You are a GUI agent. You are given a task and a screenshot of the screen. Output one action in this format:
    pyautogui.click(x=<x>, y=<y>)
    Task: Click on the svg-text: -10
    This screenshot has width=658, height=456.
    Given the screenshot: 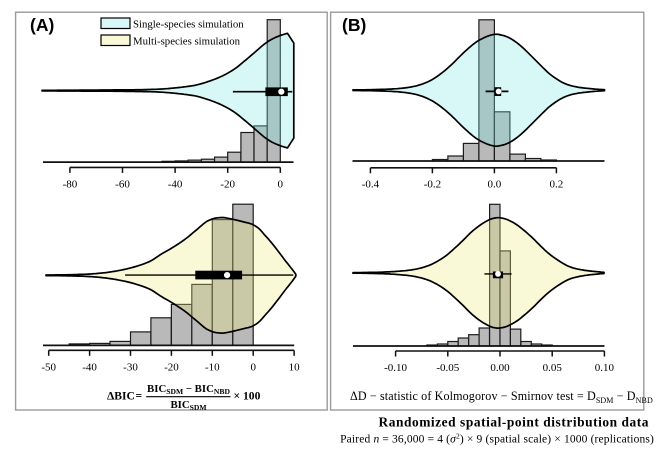 What is the action you would take?
    pyautogui.click(x=212, y=368)
    